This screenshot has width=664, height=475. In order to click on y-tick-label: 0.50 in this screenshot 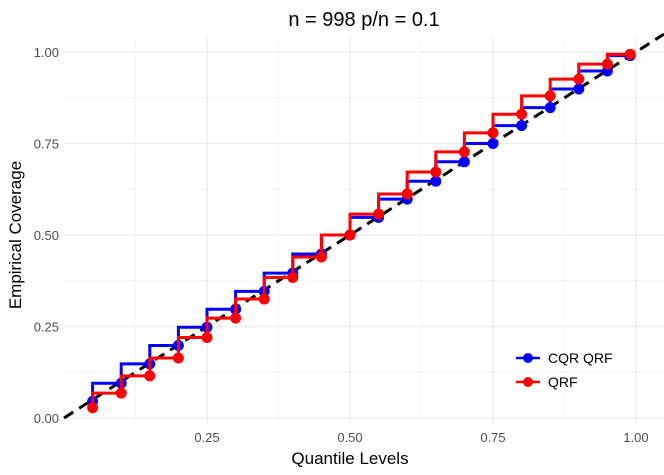, I will do `click(46, 235)`.